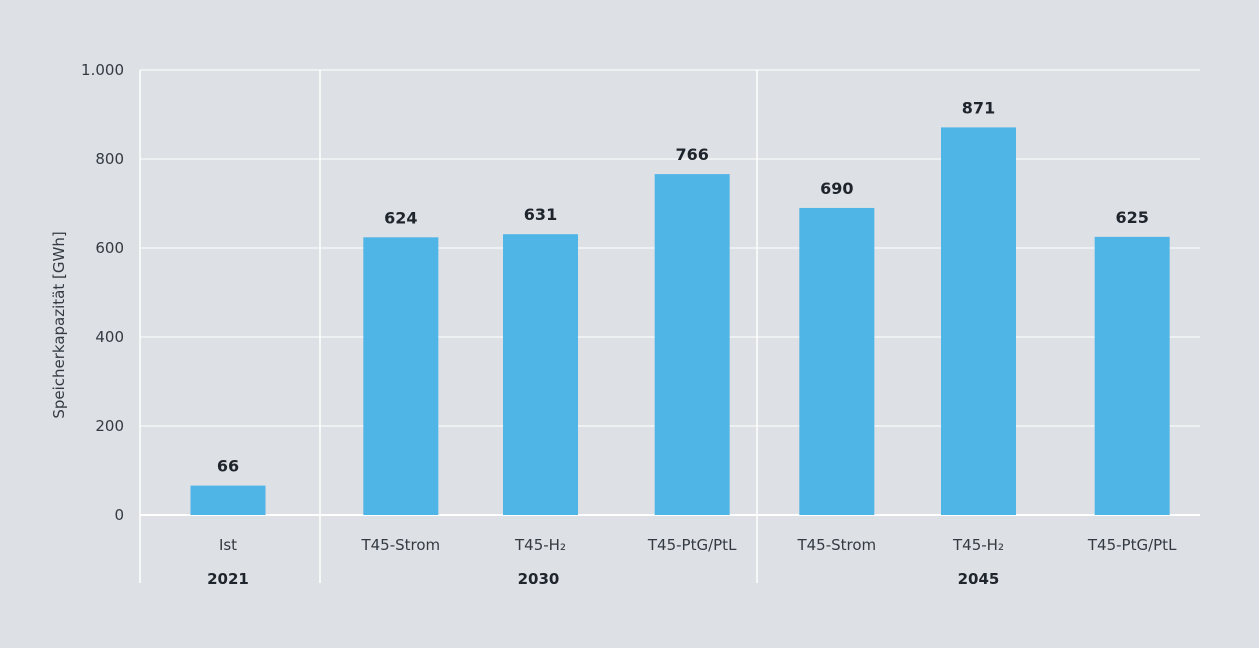 This screenshot has height=648, width=1259. Describe the element at coordinates (228, 545) in the screenshot. I see `category-label: Ist` at that location.